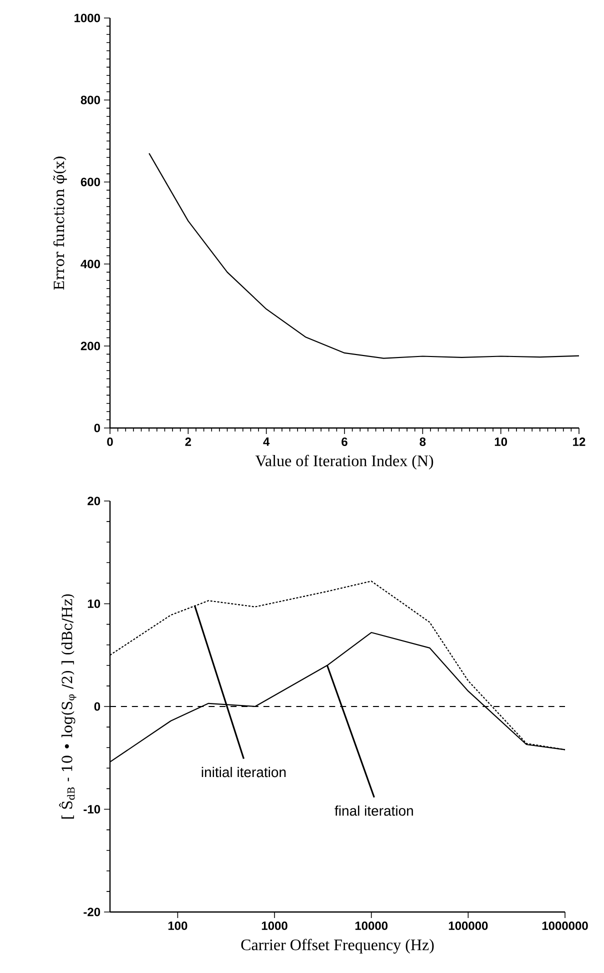 The width and height of the screenshot is (604, 973). What do you see at coordinates (94, 501) in the screenshot?
I see `y-tick-label: 20` at bounding box center [94, 501].